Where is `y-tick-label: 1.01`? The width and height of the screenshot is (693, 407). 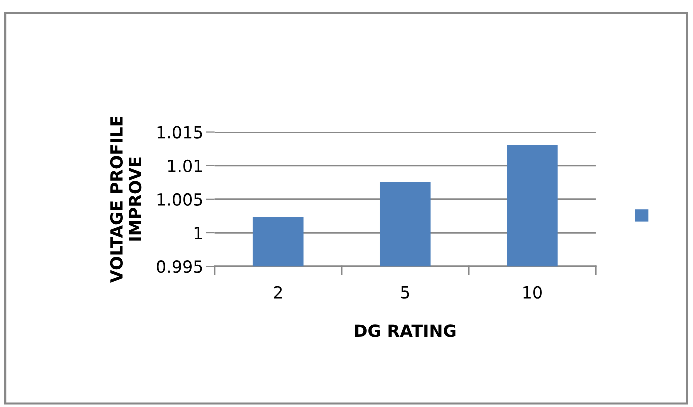
y-tick-label: 1.01 is located at coordinates (185, 166).